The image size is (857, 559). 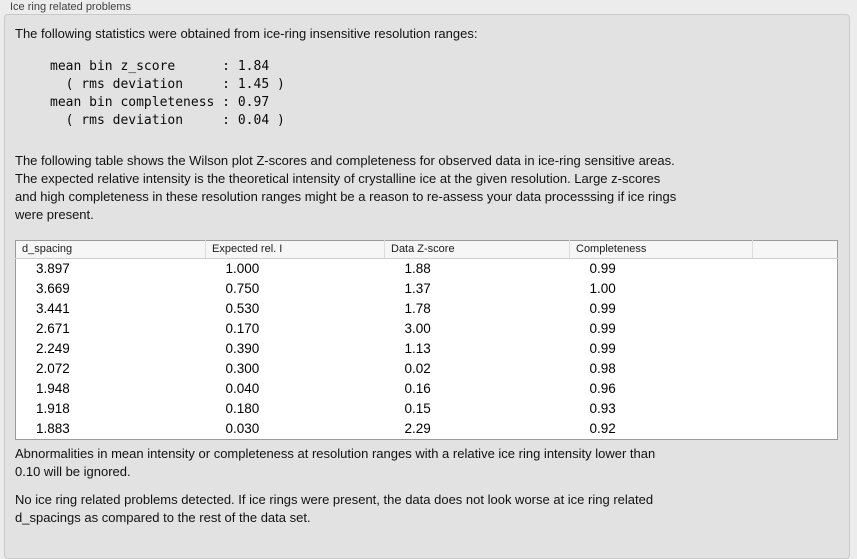 I want to click on column-header: Expected rel. I, so click(x=295, y=249).